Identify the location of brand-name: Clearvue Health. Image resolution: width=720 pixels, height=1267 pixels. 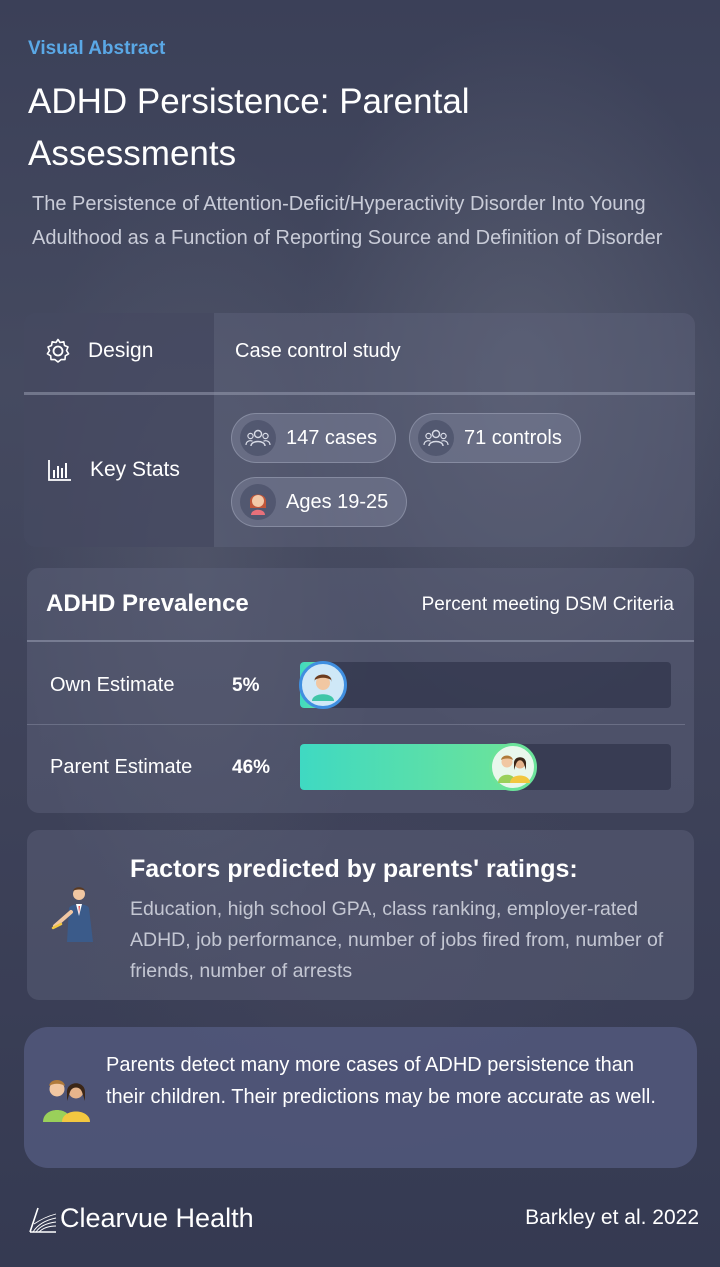
(157, 1218).